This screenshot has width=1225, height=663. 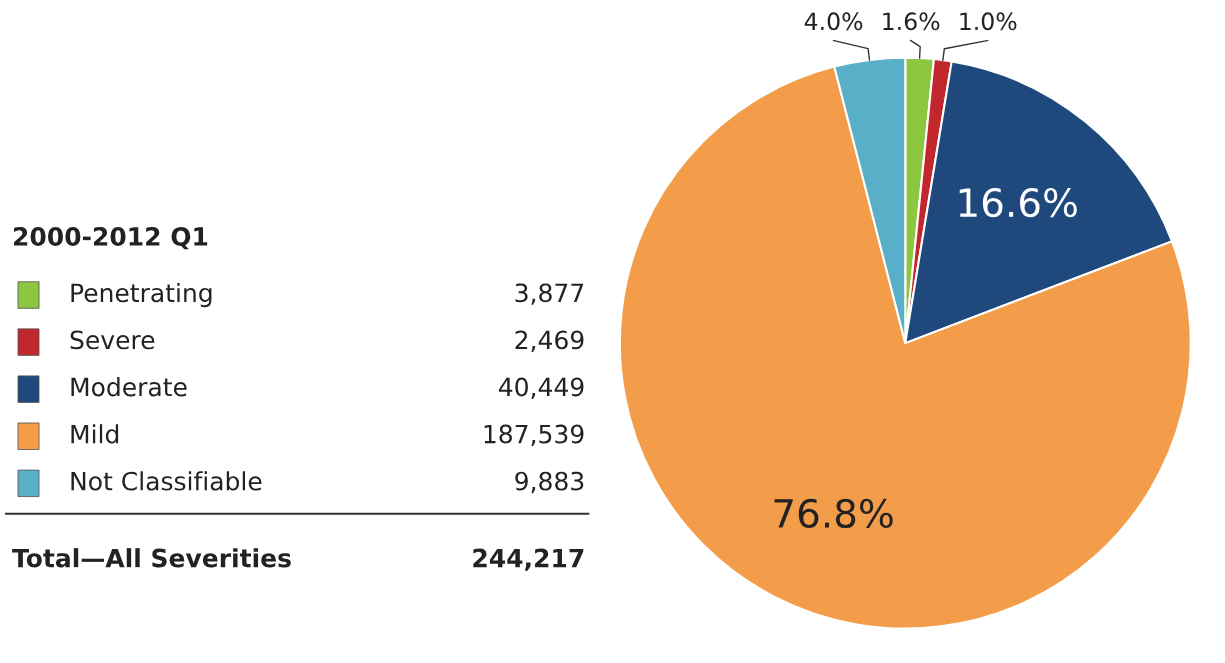 I want to click on text: 40,449, so click(x=541, y=388).